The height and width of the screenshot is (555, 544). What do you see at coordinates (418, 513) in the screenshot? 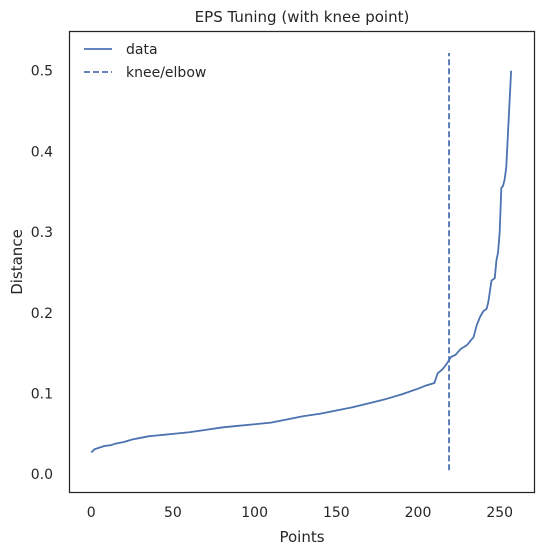
I see `x-tick-label: 200` at bounding box center [418, 513].